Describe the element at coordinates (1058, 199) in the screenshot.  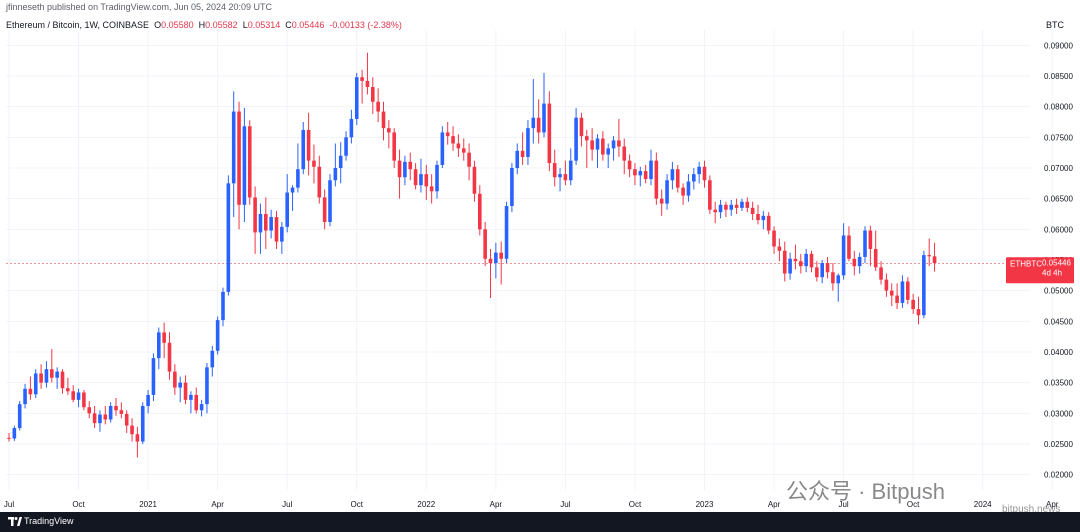
I see `y-tick-label: 0.06500` at that location.